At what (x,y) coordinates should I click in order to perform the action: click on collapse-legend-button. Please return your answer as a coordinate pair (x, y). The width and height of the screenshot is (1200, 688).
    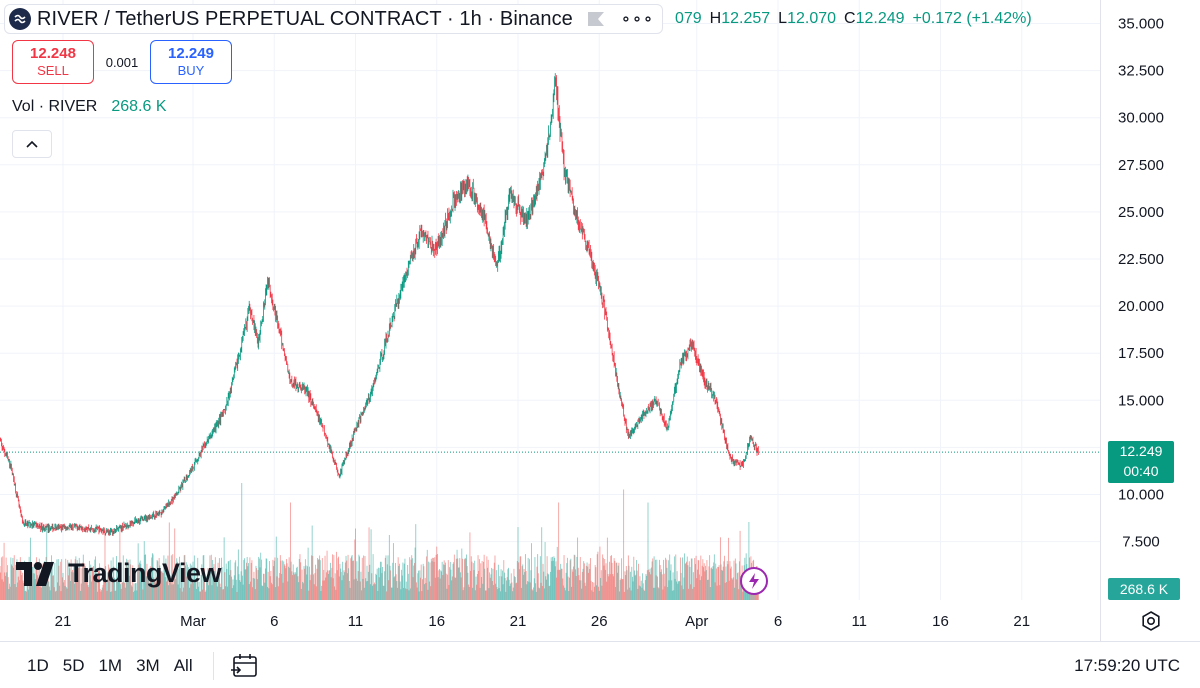
    Looking at the image, I should click on (32, 144).